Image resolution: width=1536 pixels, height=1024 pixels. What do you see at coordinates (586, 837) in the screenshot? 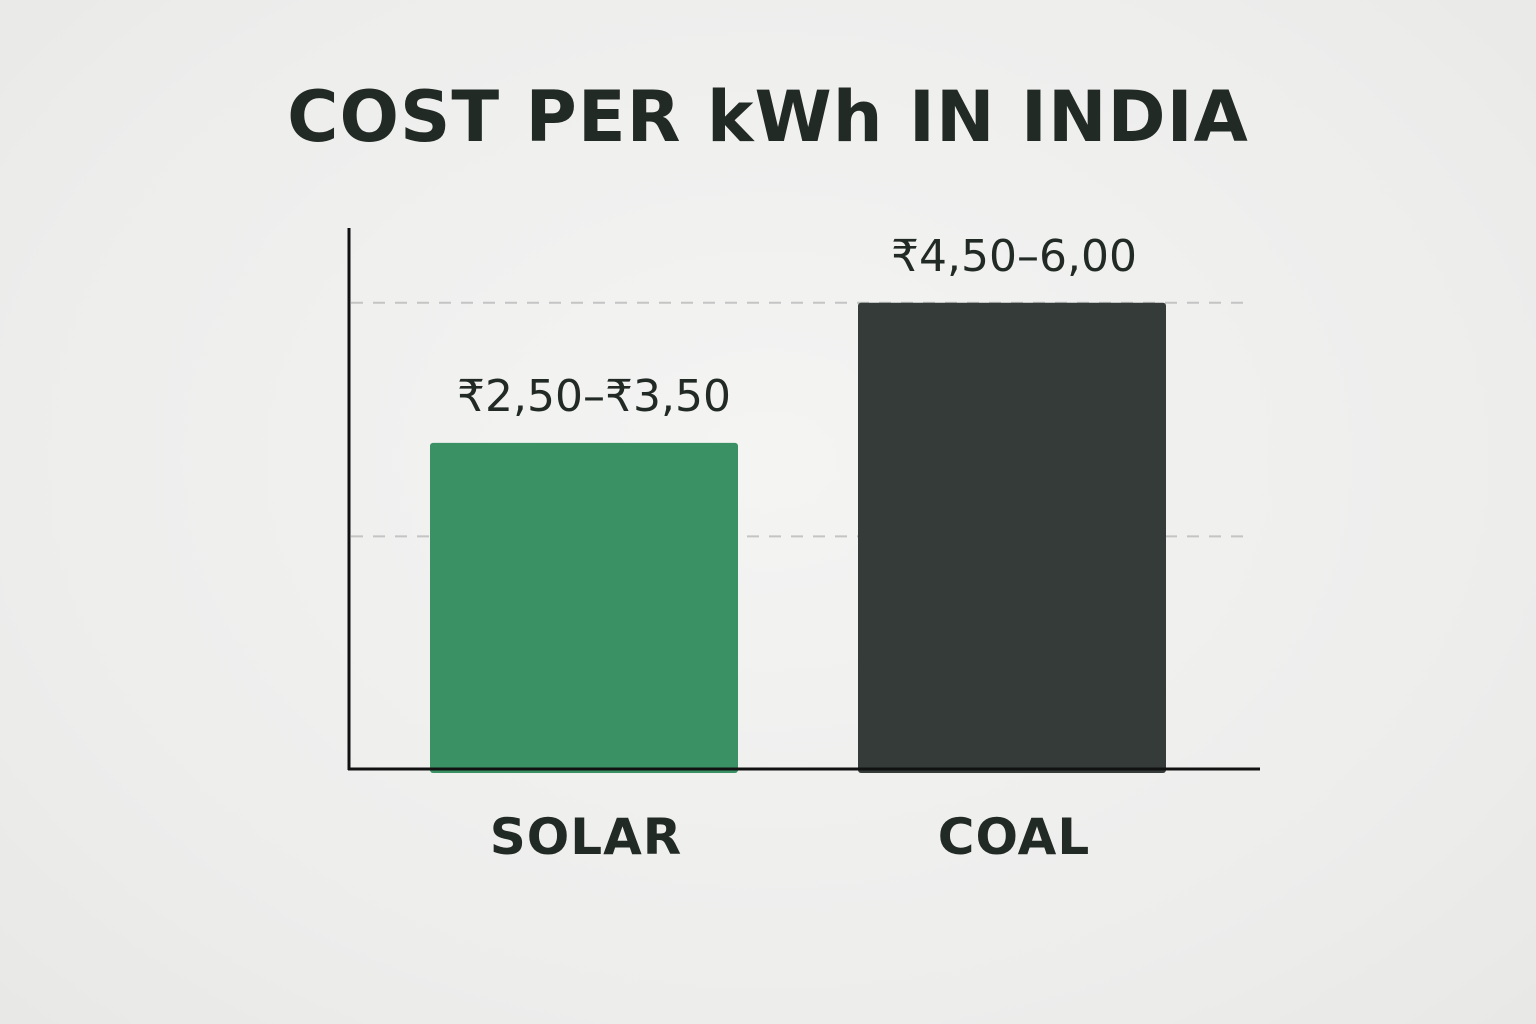
I see `category-label-solar: SOLAR` at bounding box center [586, 837].